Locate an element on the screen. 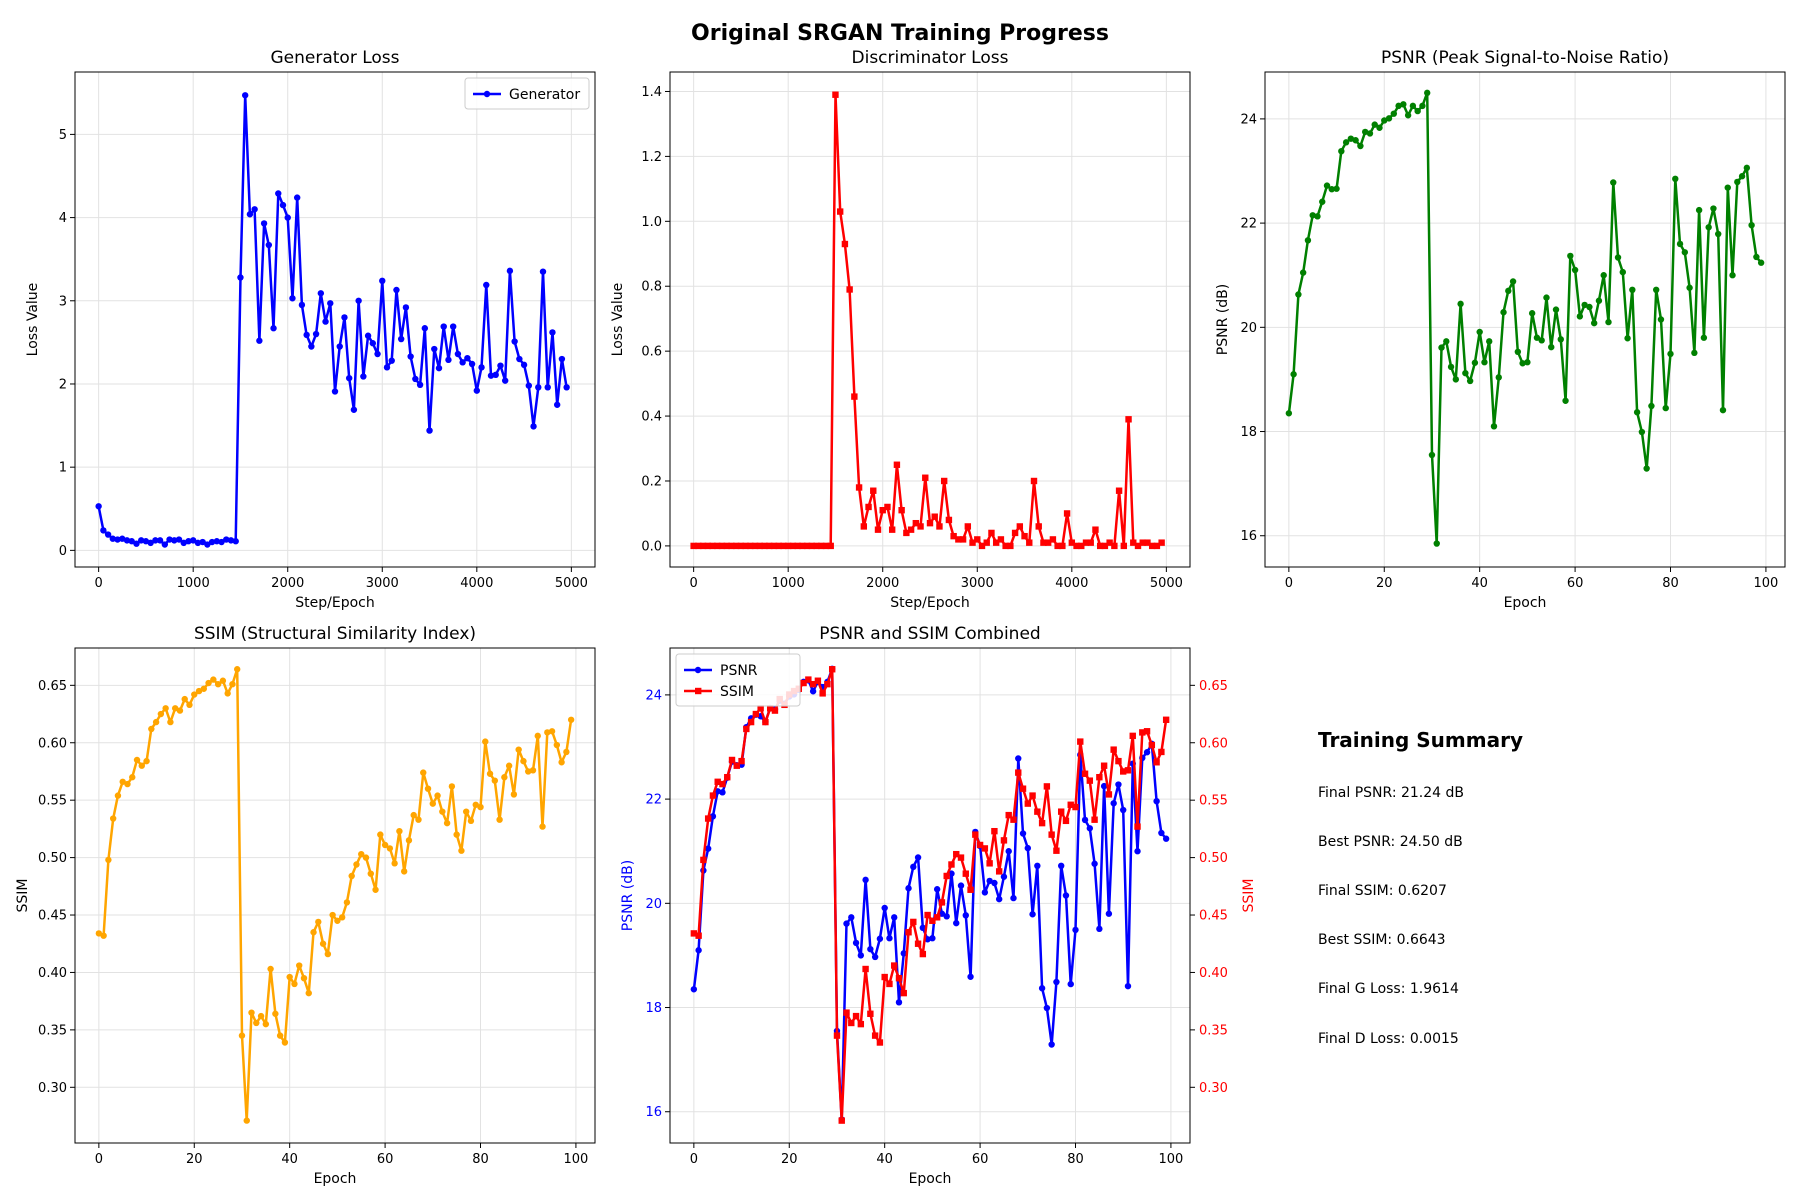 The image size is (1800, 1204). summary-line-final-psnr: Final PSNR: 21.24 dB is located at coordinates (1391, 793).